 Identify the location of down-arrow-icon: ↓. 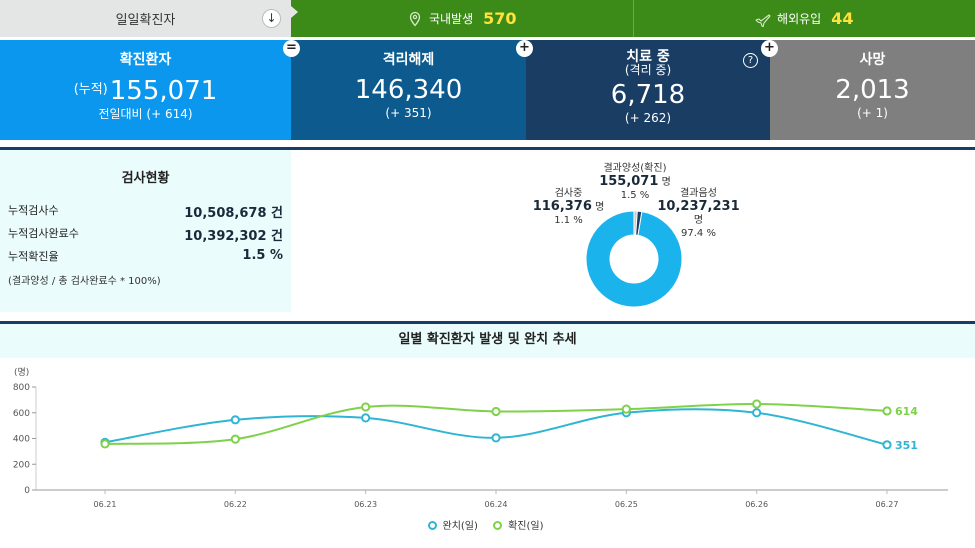
(271, 18).